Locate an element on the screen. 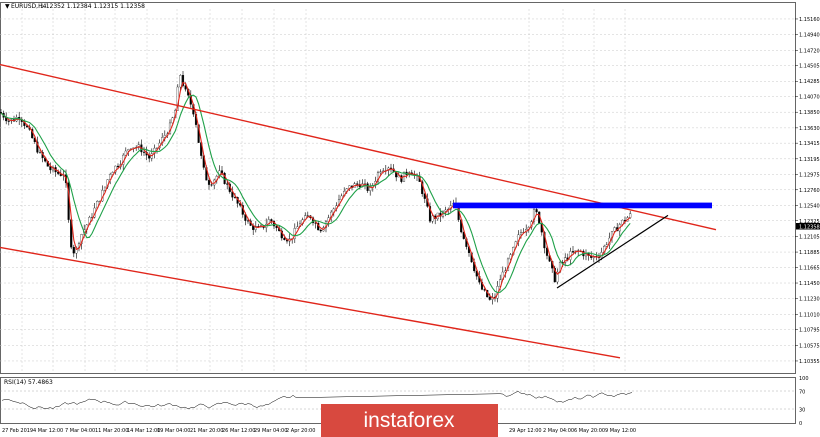  time-axis-label: 11 Mar 20:00 is located at coordinates (111, 431).